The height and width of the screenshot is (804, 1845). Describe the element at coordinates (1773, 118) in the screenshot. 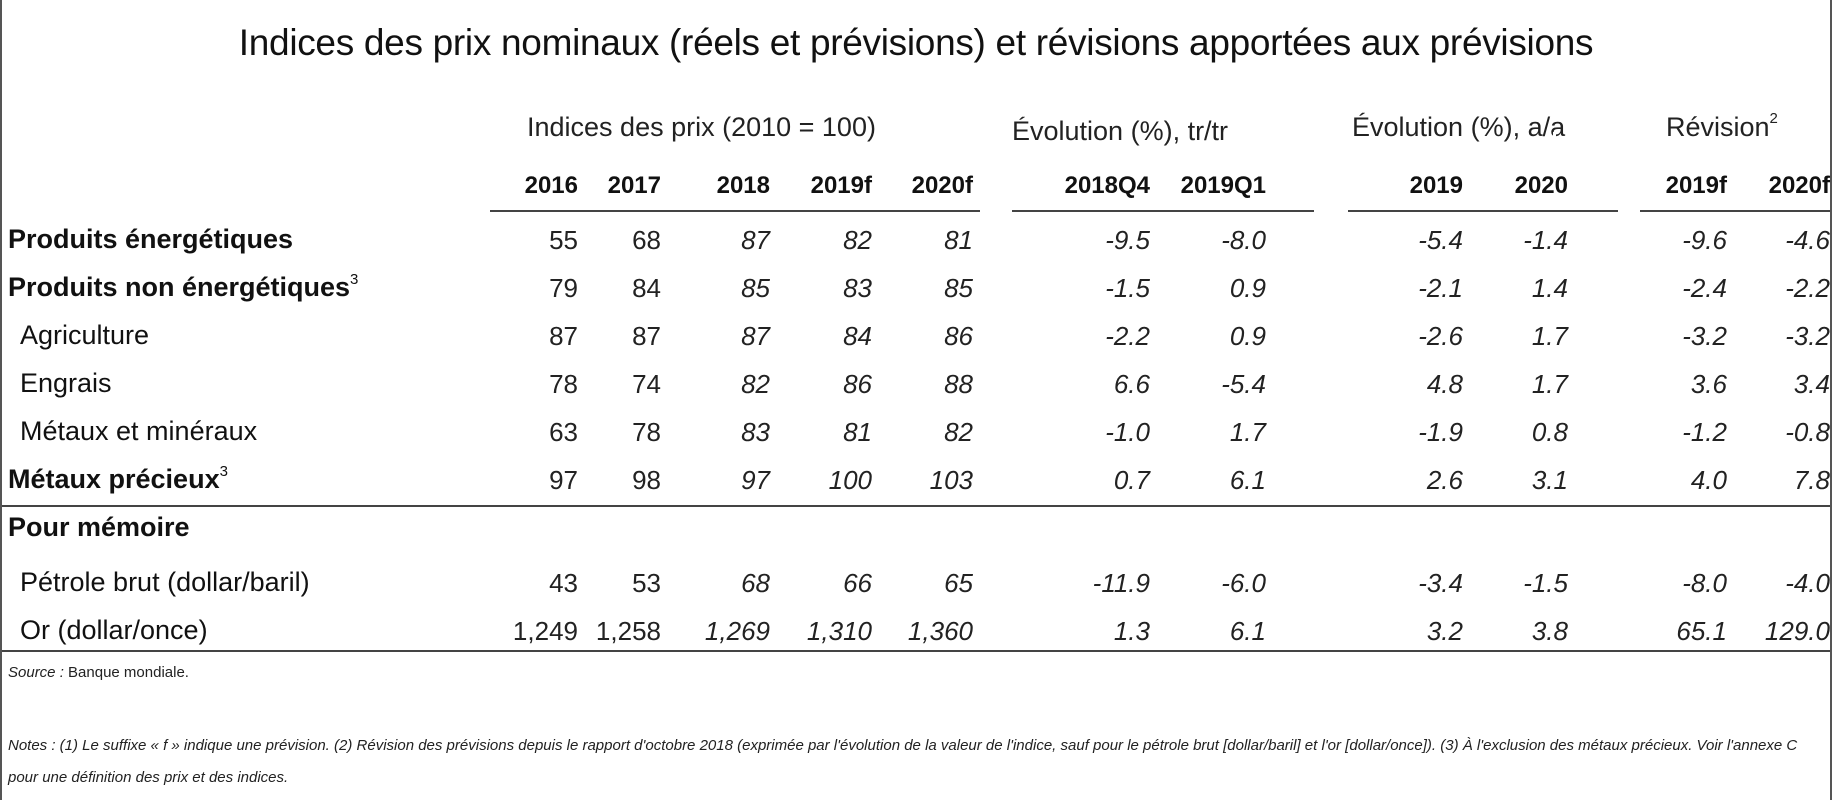

I see `header-revision-sup: 2` at that location.